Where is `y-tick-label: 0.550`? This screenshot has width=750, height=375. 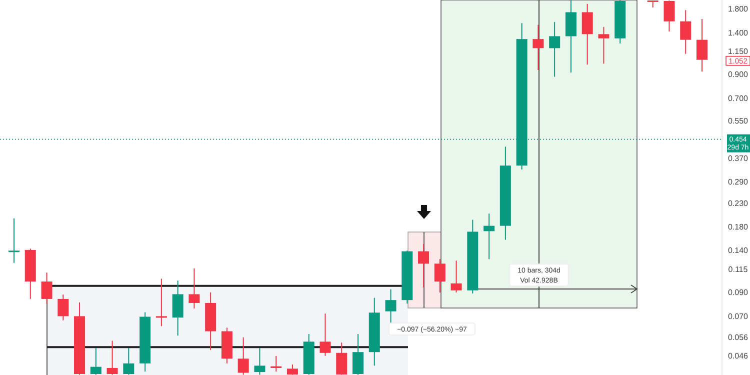
y-tick-label: 0.550 is located at coordinates (738, 121).